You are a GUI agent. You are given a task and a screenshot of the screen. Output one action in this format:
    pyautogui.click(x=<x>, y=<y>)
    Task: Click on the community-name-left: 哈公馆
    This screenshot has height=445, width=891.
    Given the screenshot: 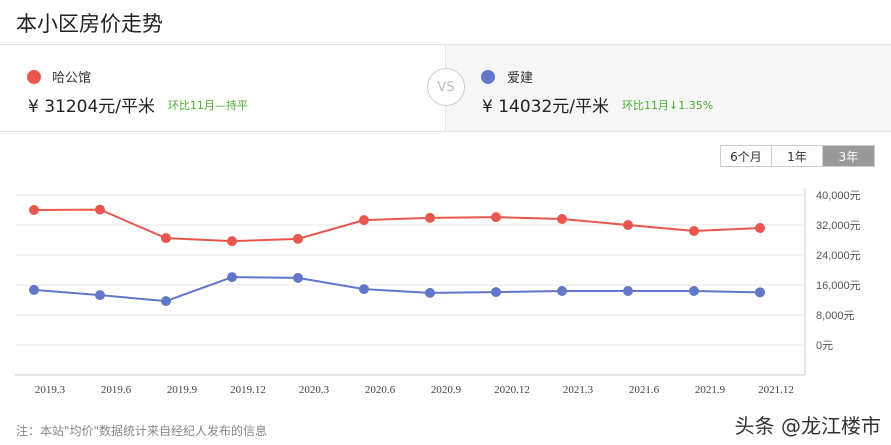 What is the action you would take?
    pyautogui.click(x=72, y=78)
    